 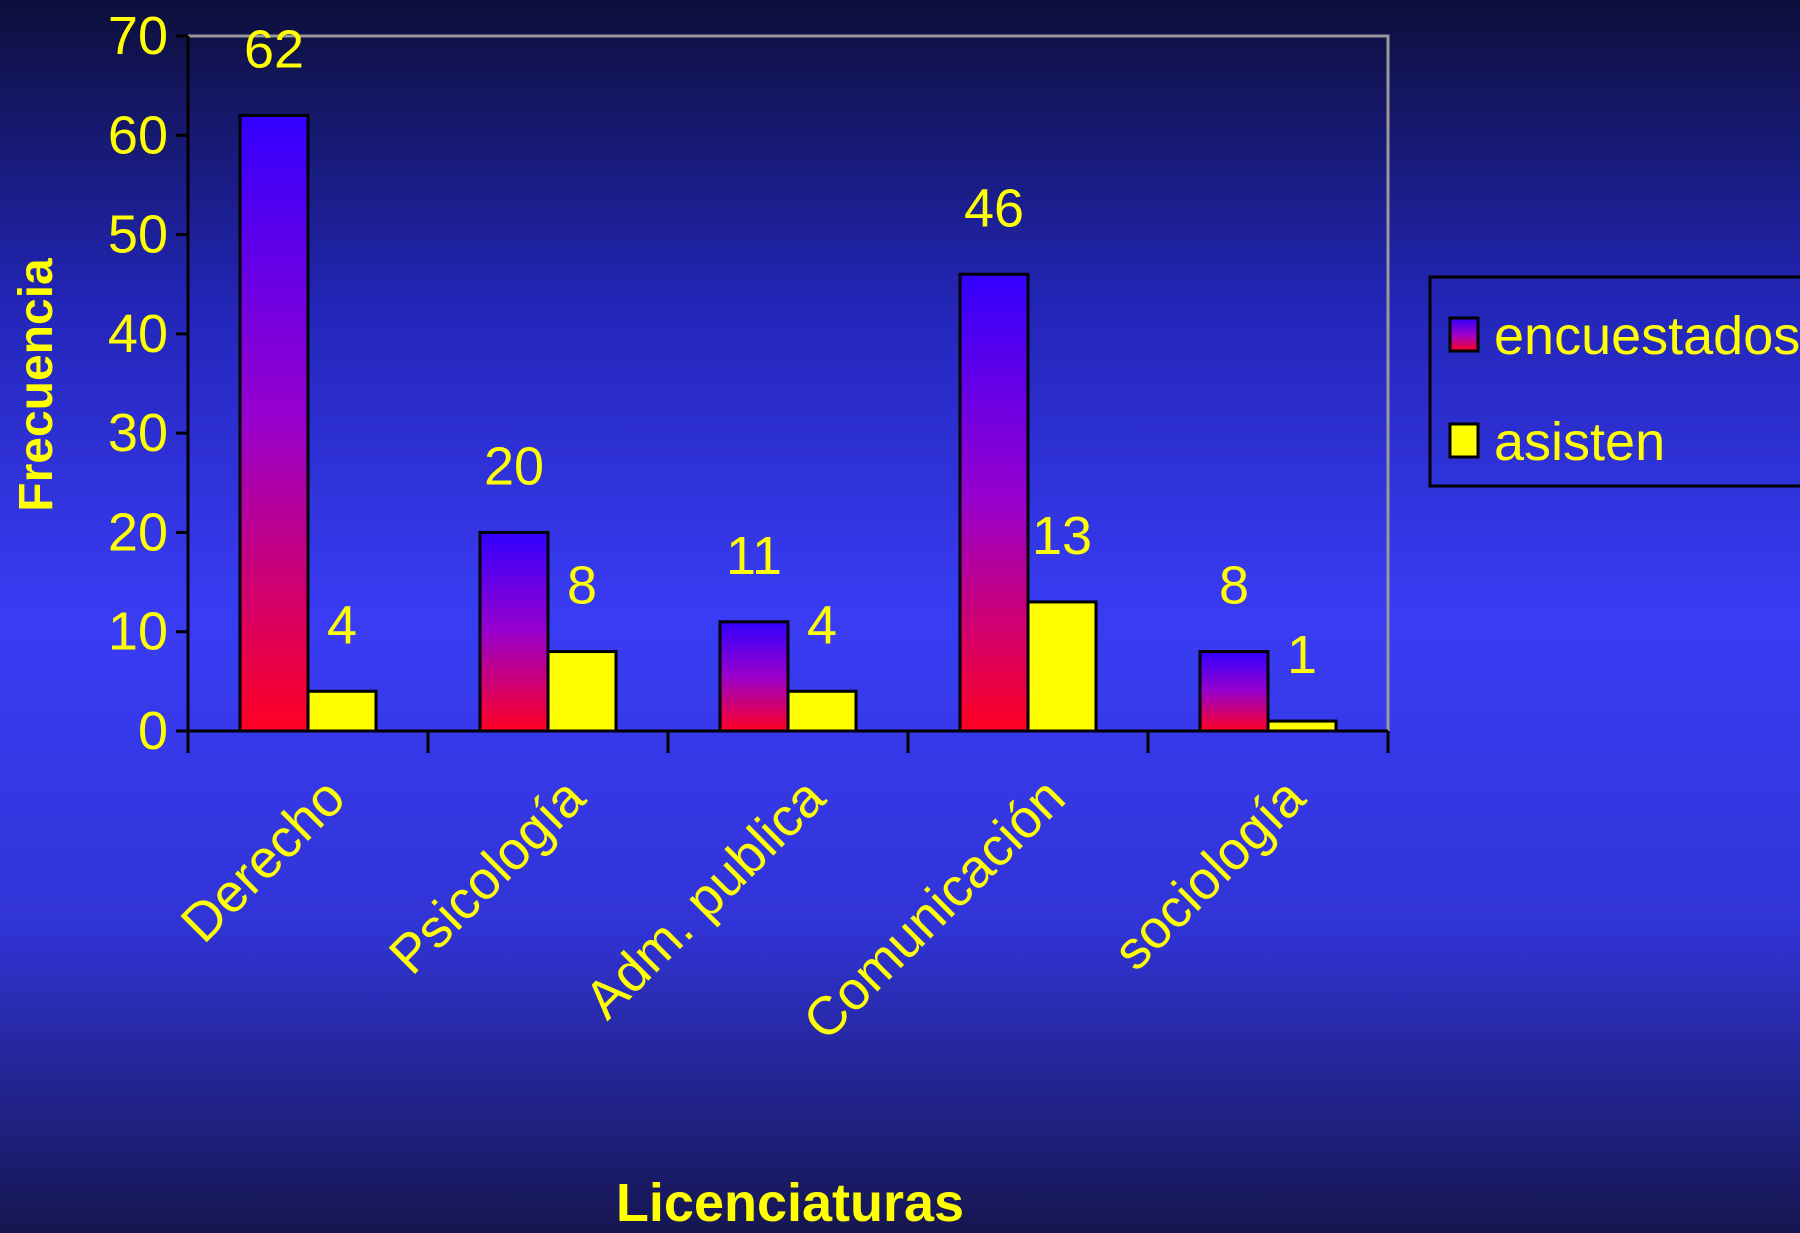 I want to click on y-tick-label: 20, so click(x=138, y=532).